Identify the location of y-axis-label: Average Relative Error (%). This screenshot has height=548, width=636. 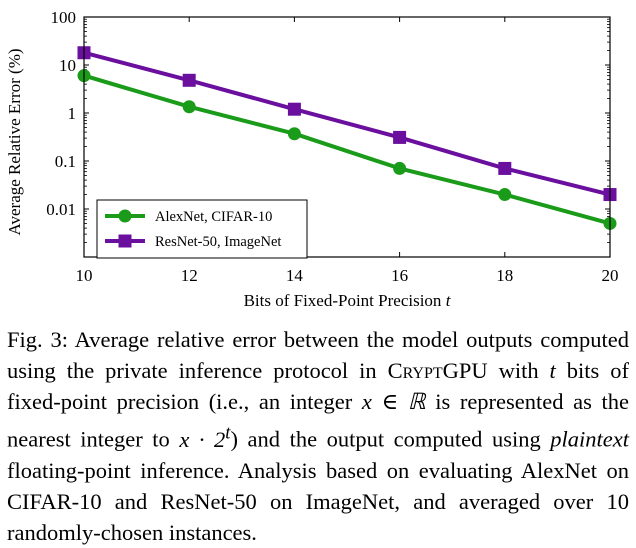
(14, 141).